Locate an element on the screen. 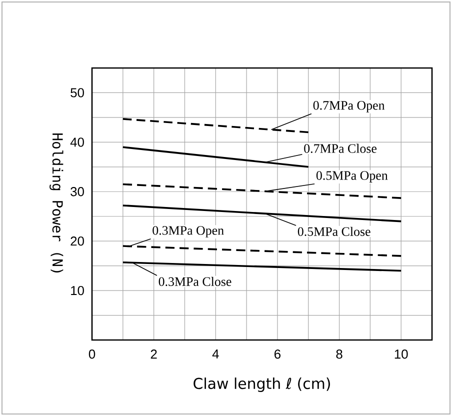 The height and width of the screenshot is (416, 452). x-tick-label: 0 is located at coordinates (92, 354).